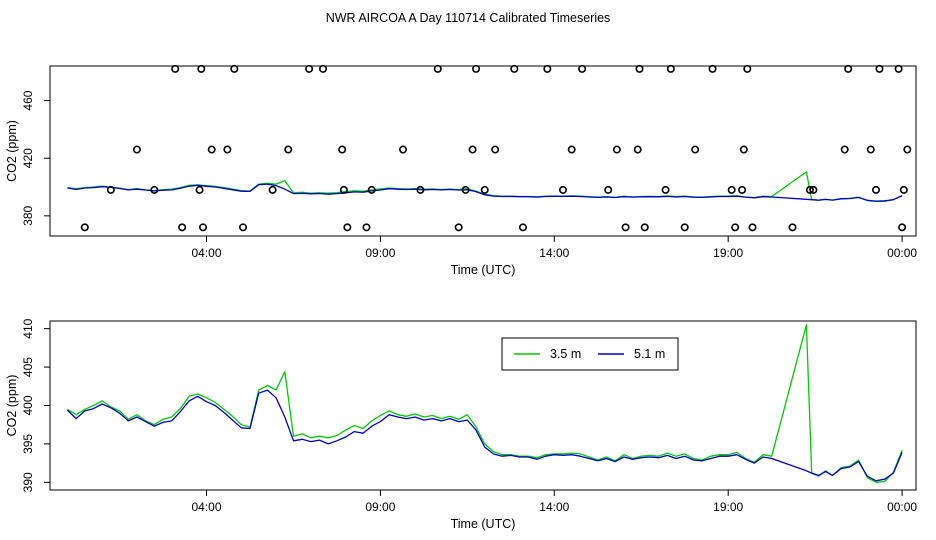 Image resolution: width=936 pixels, height=540 pixels. What do you see at coordinates (28, 482) in the screenshot?
I see `y-tick-label: 390` at bounding box center [28, 482].